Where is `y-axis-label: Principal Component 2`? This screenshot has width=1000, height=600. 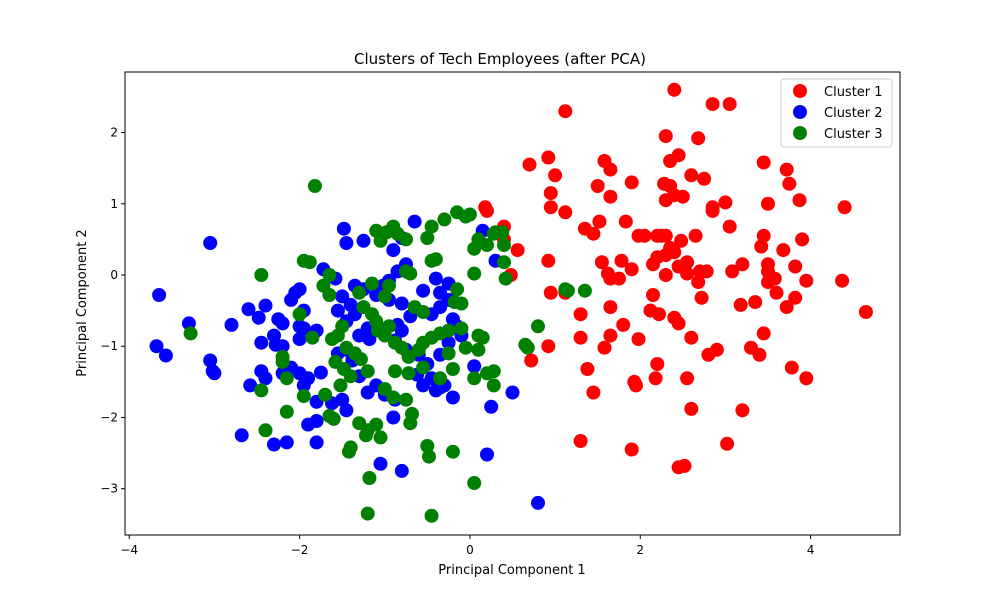 y-axis-label: Principal Component 2 is located at coordinates (82, 302).